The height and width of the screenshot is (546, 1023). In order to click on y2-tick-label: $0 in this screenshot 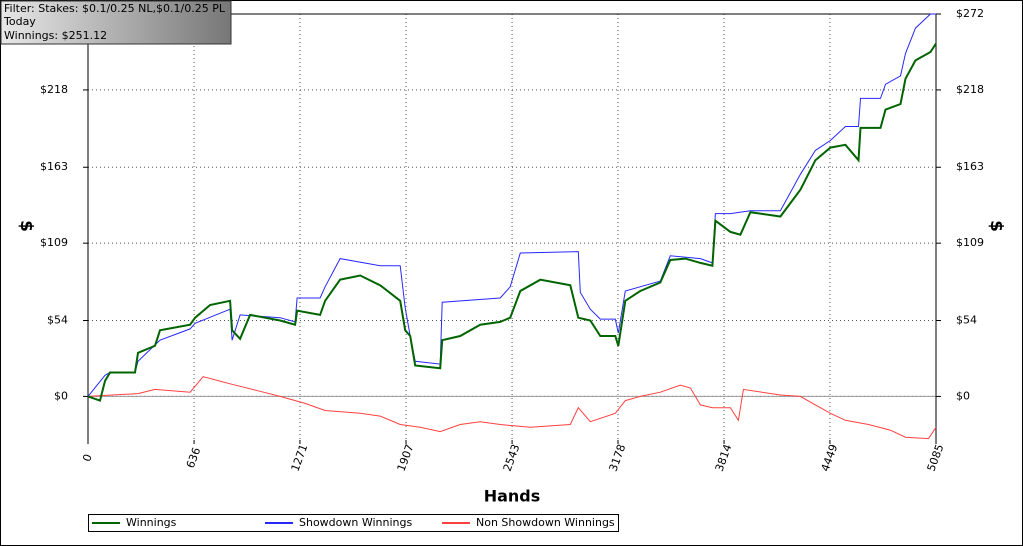, I will do `click(963, 395)`.